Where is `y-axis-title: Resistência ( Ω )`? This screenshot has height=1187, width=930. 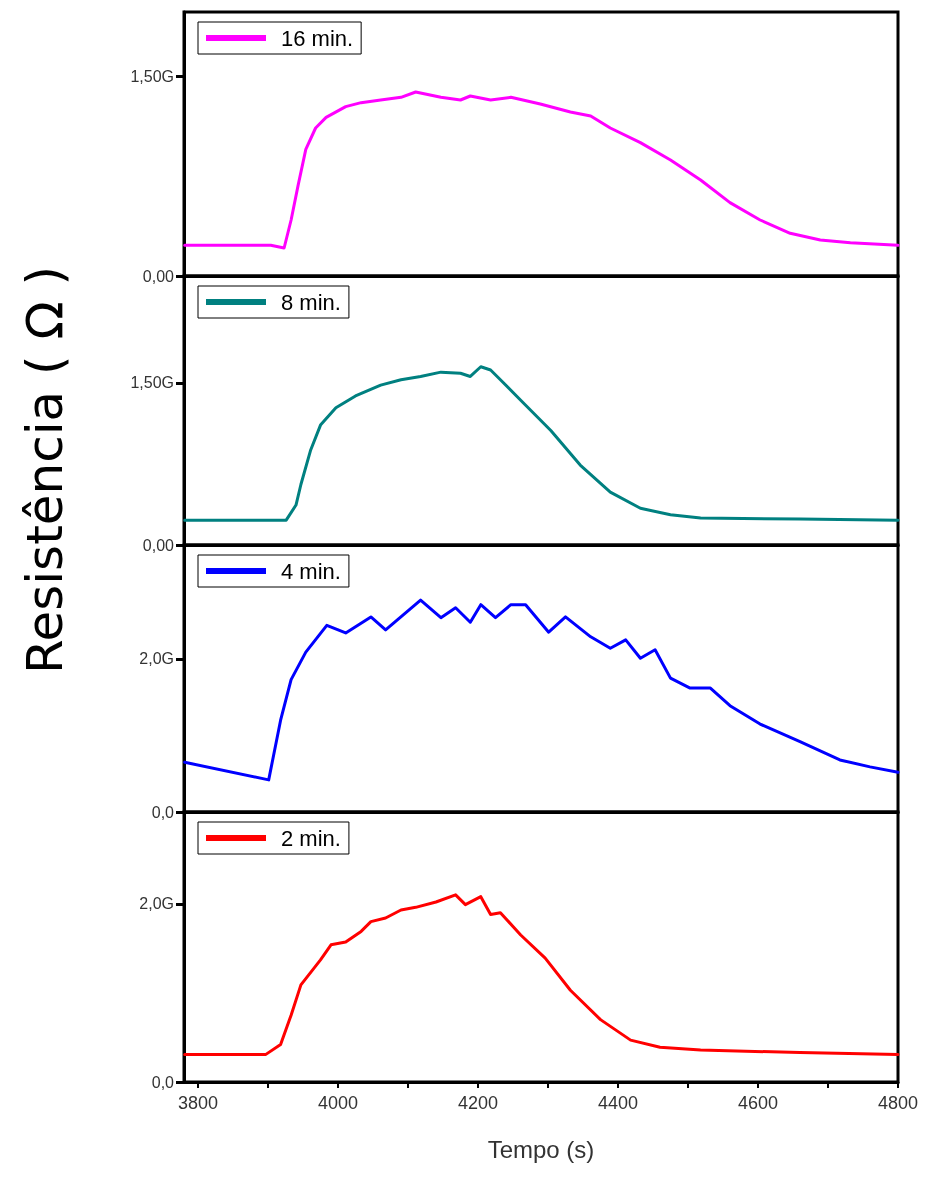 y-axis-title: Resistência ( Ω ) is located at coordinates (45, 470).